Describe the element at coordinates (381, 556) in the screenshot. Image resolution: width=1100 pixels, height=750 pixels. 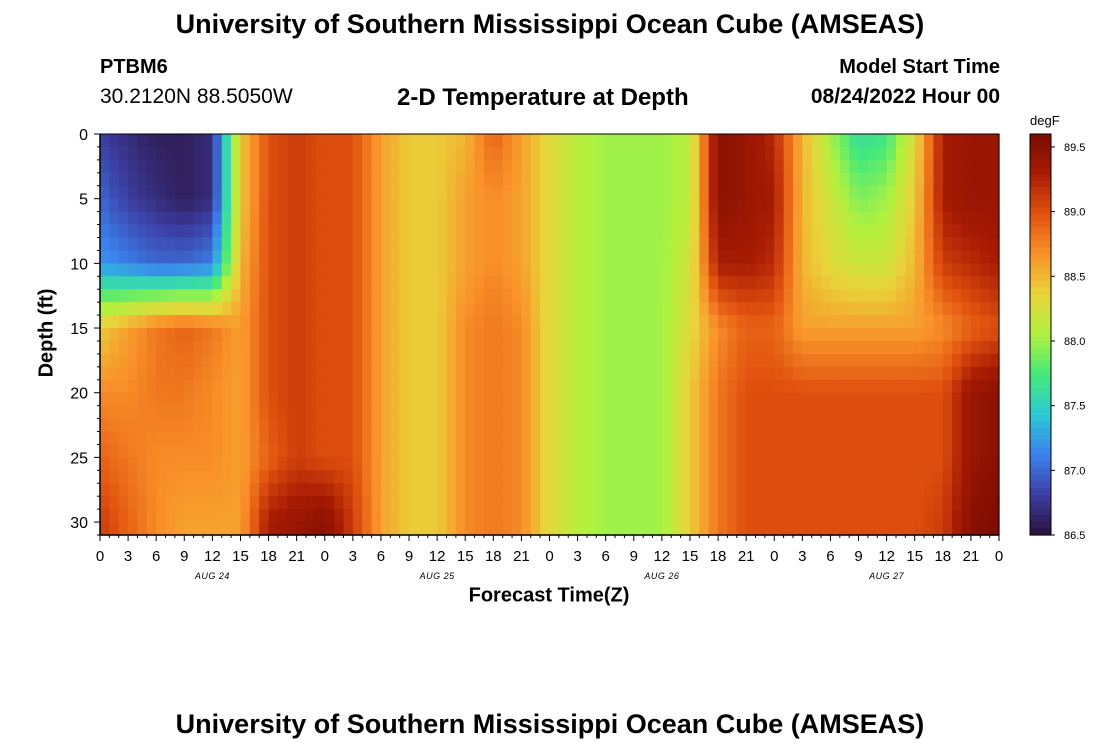
I see `x-tick-label: 6` at that location.